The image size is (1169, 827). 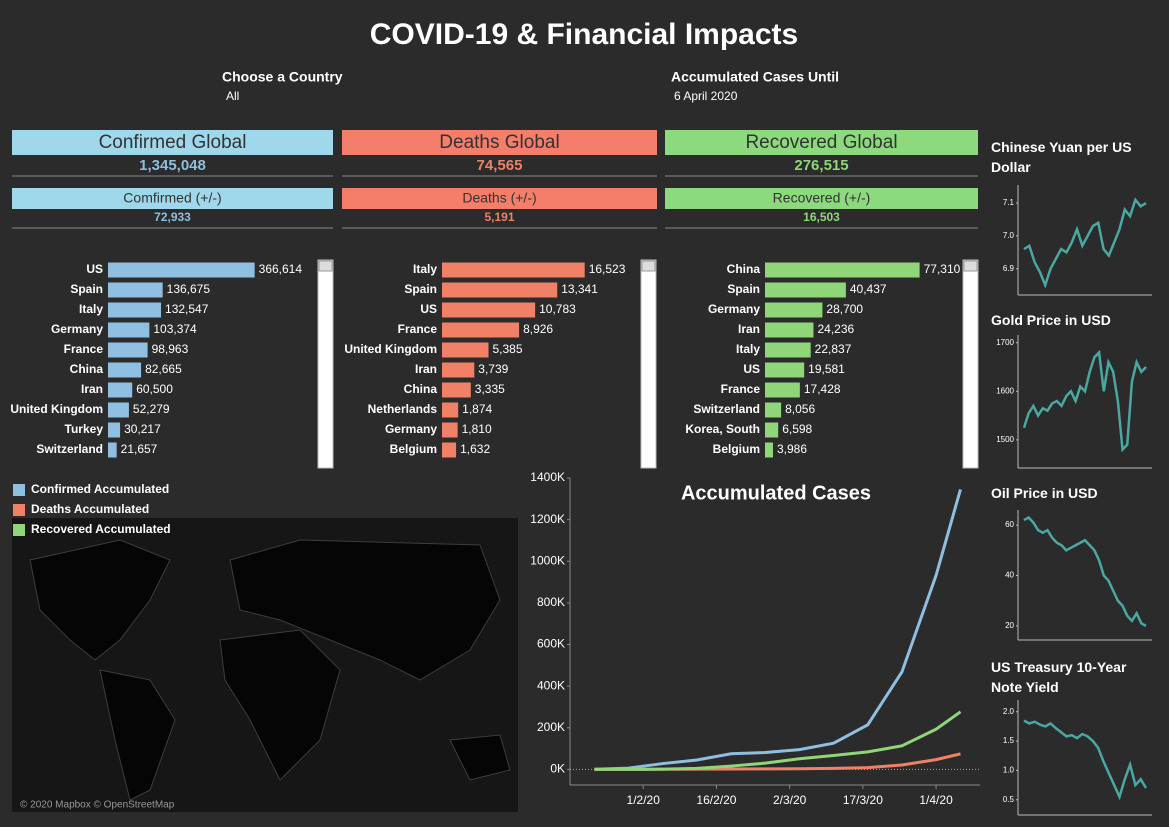 What do you see at coordinates (281, 269) in the screenshot?
I see `value-label: 366,614` at bounding box center [281, 269].